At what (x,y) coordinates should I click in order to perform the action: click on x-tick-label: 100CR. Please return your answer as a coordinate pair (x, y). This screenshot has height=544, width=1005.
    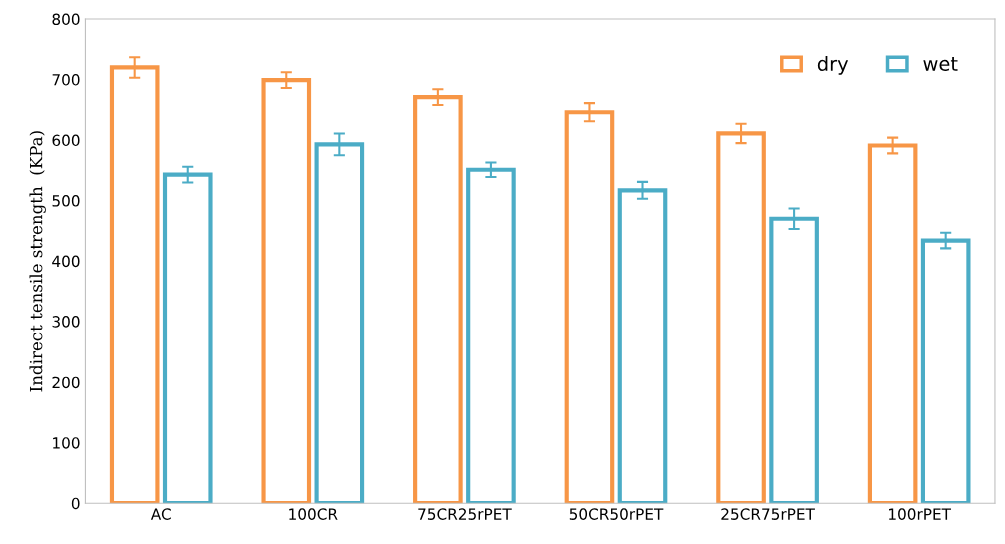
    Looking at the image, I should click on (313, 514).